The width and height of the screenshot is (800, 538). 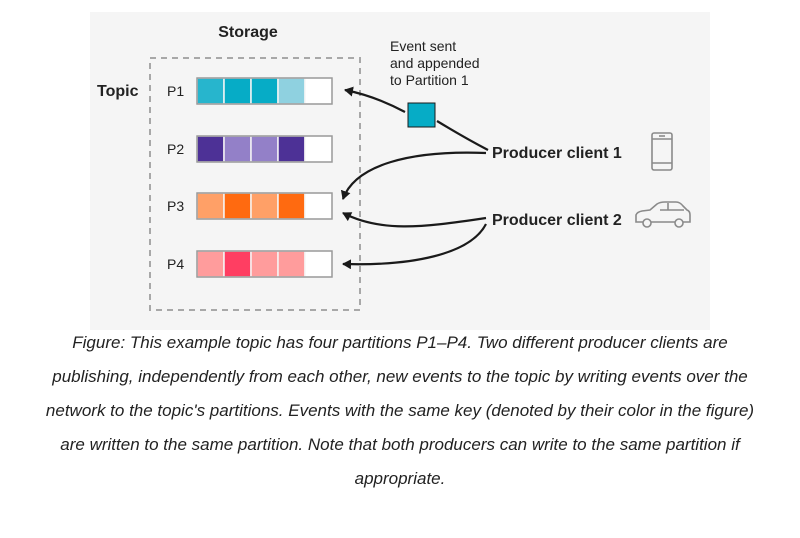 I want to click on car-icon, so click(x=663, y=214).